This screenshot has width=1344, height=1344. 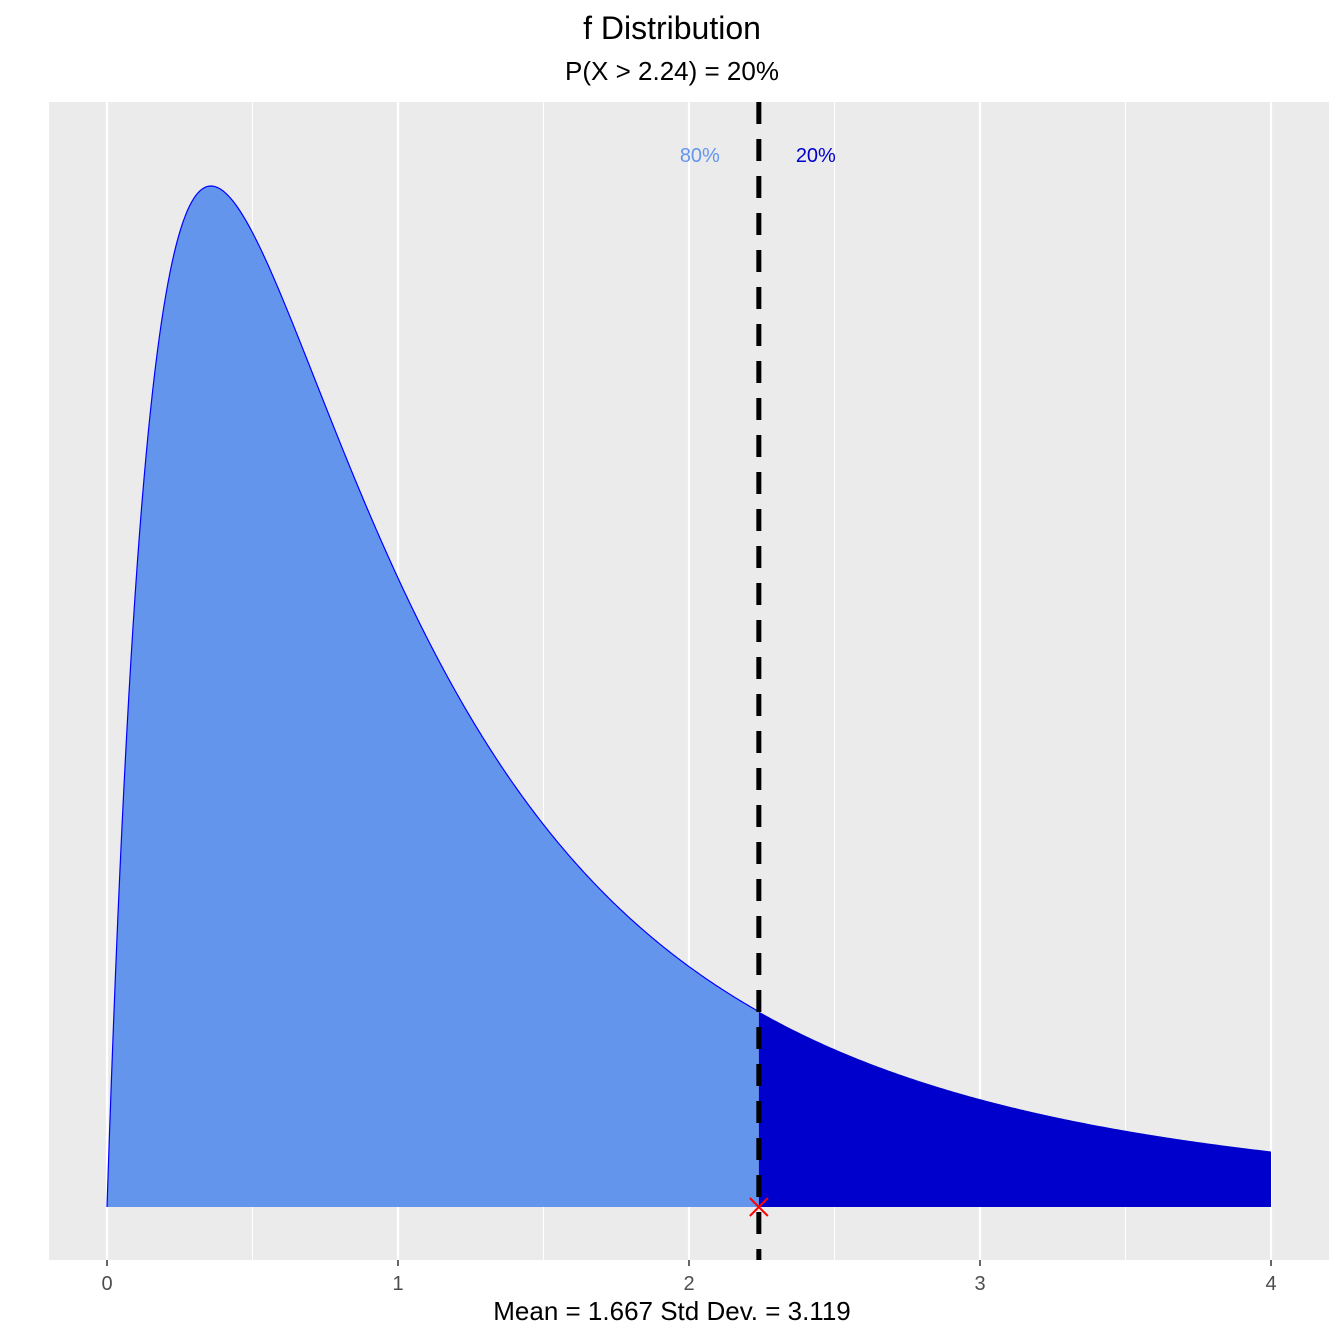 I want to click on chart-caption: Mean = 1.667 Std Dev. = 3.119, so click(x=672, y=1311).